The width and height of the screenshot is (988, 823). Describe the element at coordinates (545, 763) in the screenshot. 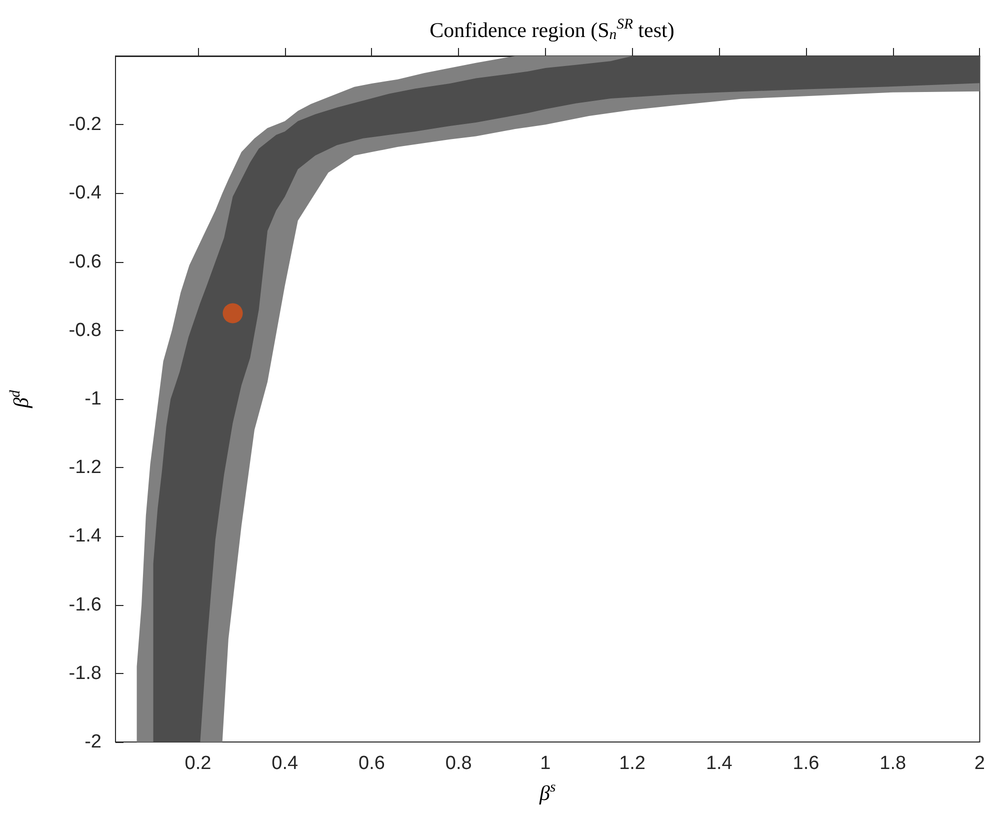

I see `x-tick-label: 1` at that location.